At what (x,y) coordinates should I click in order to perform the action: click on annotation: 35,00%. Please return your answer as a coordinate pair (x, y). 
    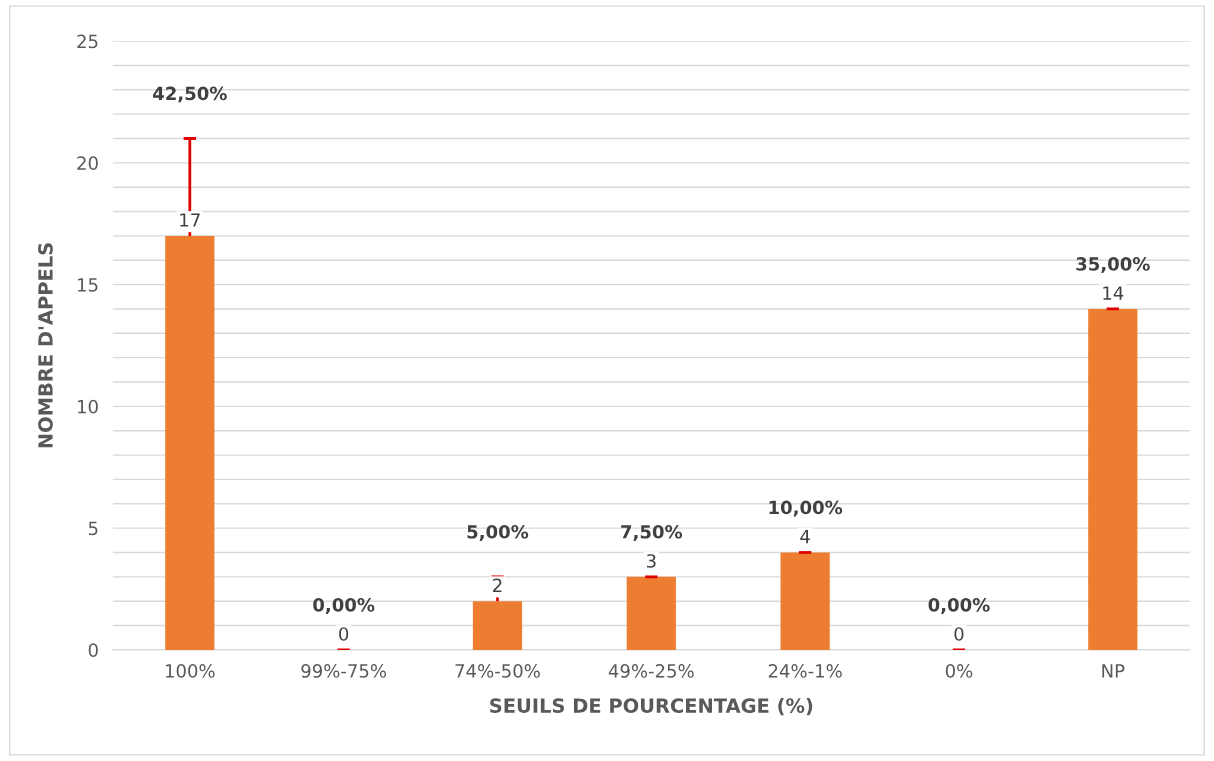
    Looking at the image, I should click on (1113, 265).